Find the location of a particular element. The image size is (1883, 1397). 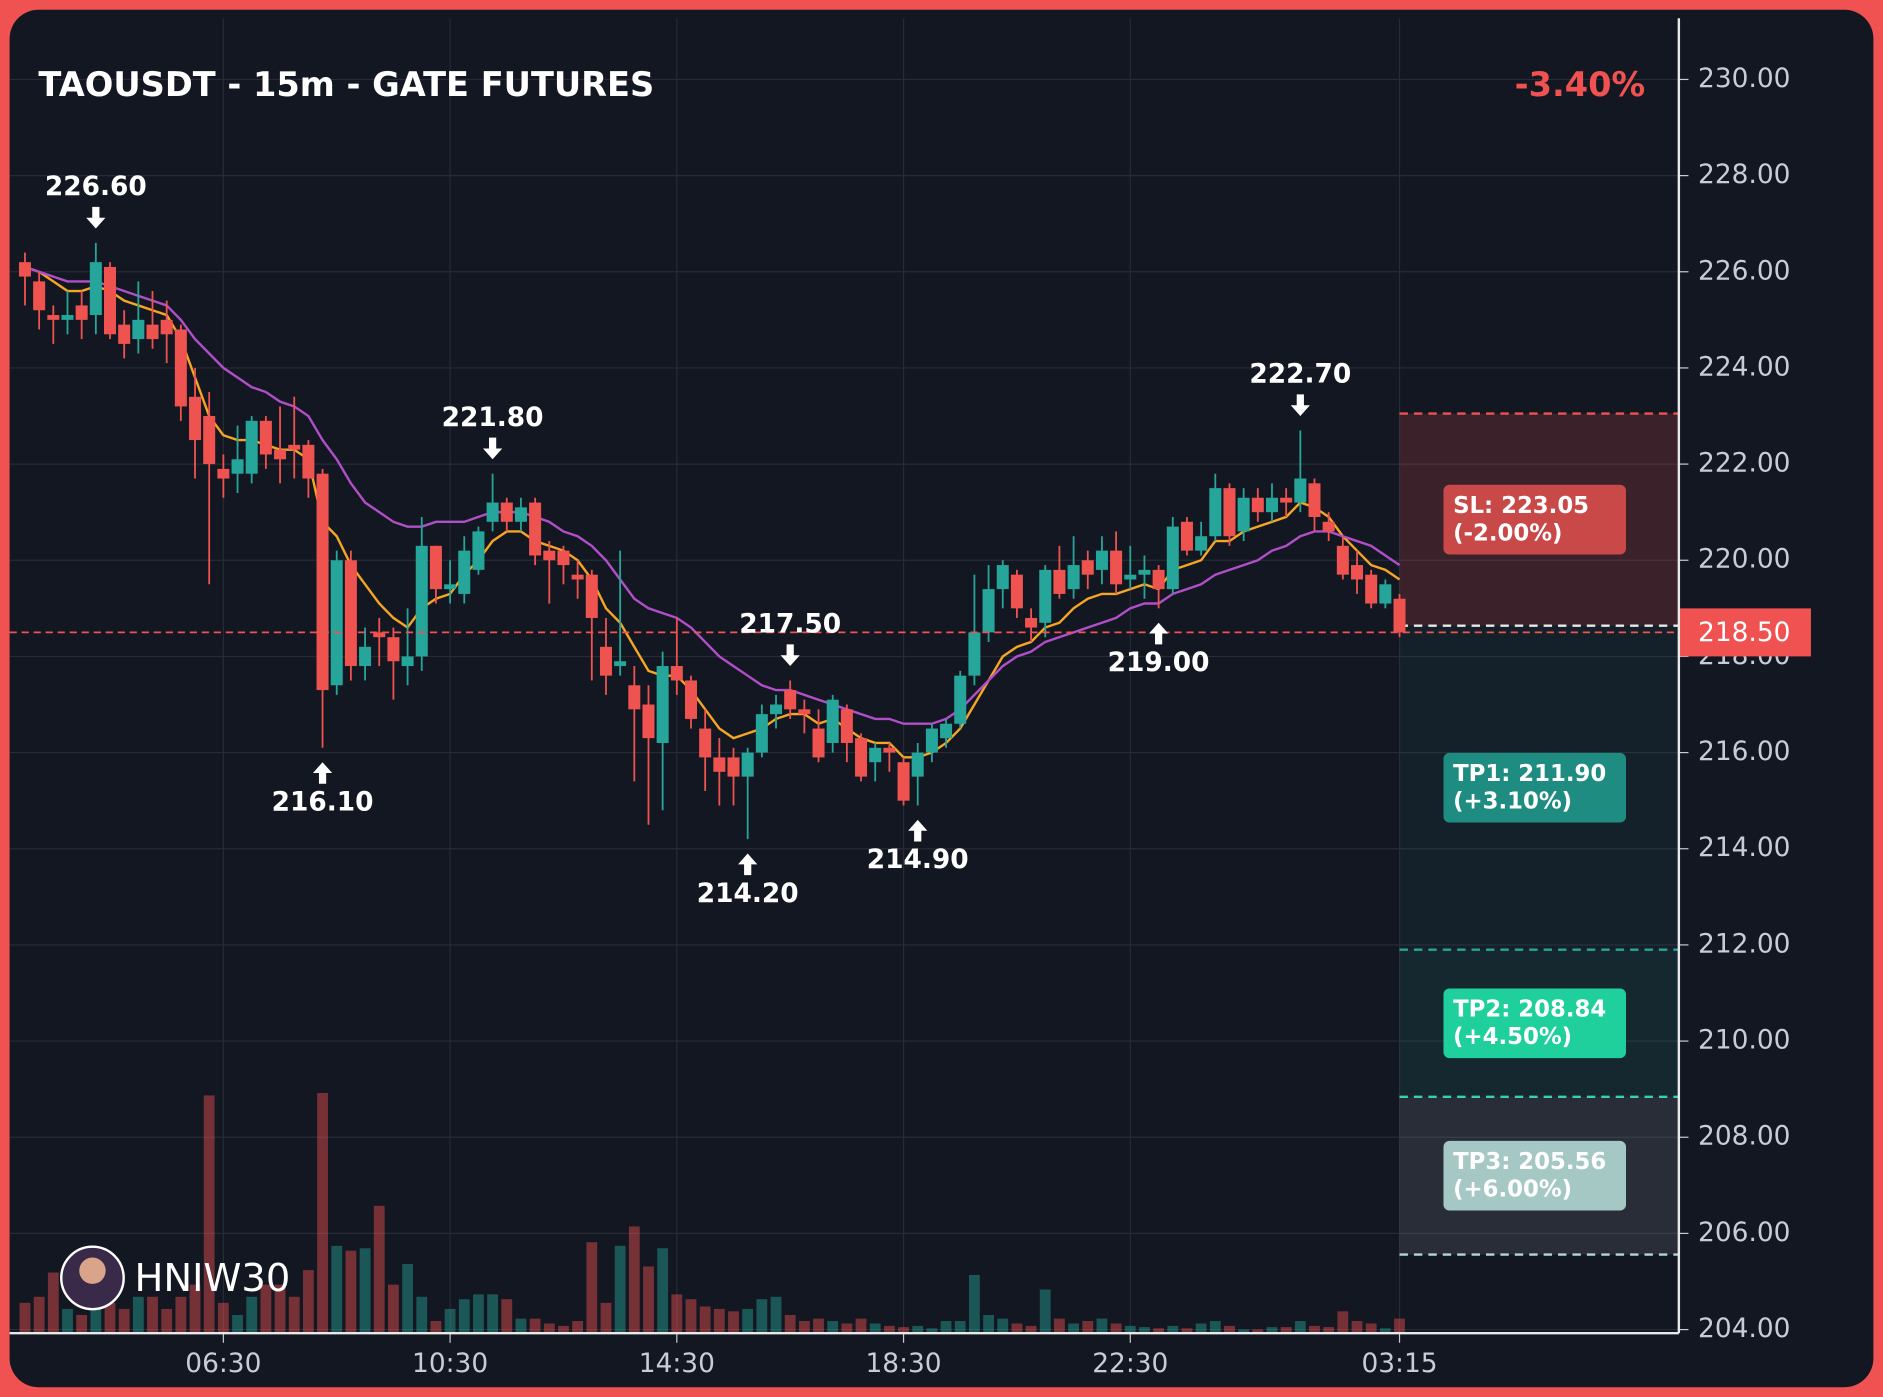

y-tick-label: 230.00 is located at coordinates (1744, 78).